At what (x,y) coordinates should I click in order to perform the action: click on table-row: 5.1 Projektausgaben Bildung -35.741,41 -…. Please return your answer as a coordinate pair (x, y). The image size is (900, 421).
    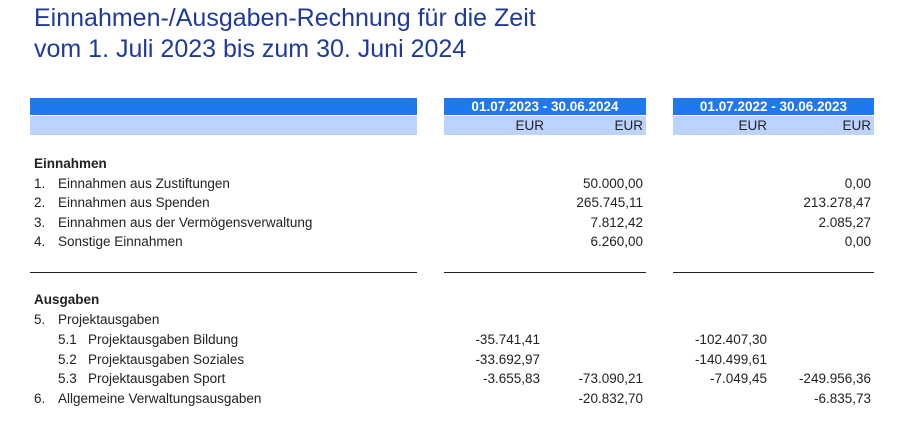
    Looking at the image, I should click on (450, 340).